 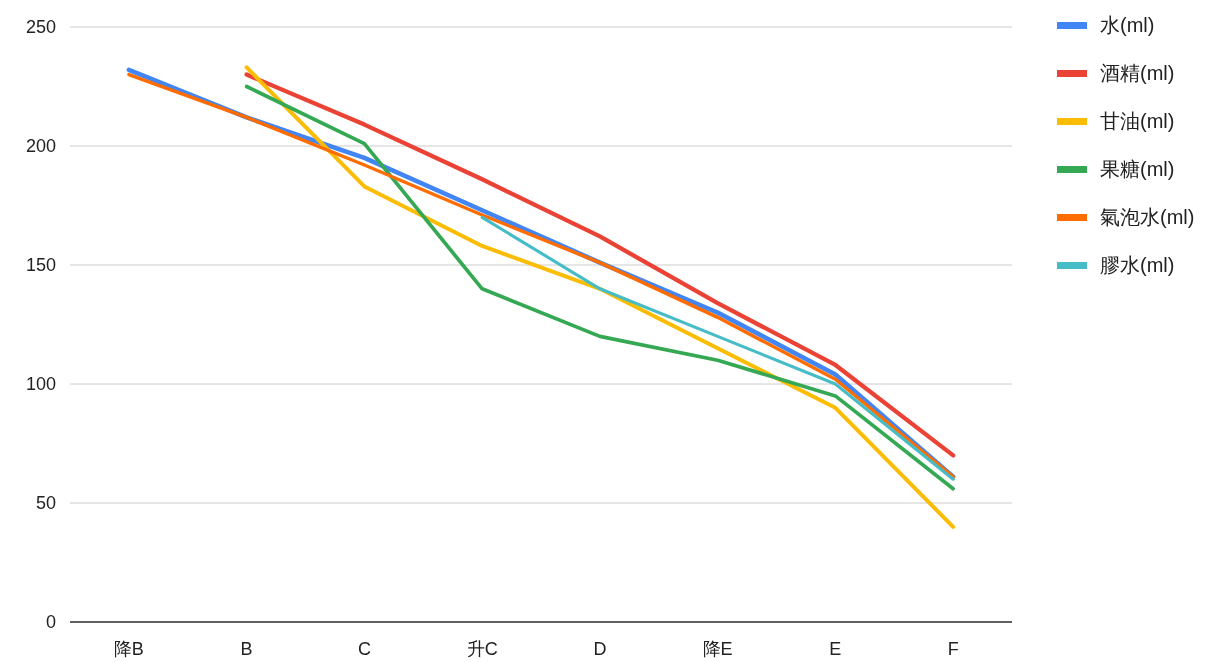 What do you see at coordinates (1137, 121) in the screenshot?
I see `legend-label: 甘油(ml)` at bounding box center [1137, 121].